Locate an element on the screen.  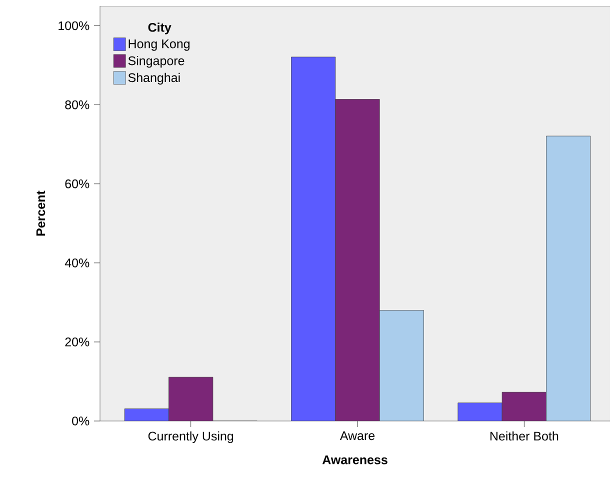
x-axis-title: Awareness is located at coordinates (355, 460).